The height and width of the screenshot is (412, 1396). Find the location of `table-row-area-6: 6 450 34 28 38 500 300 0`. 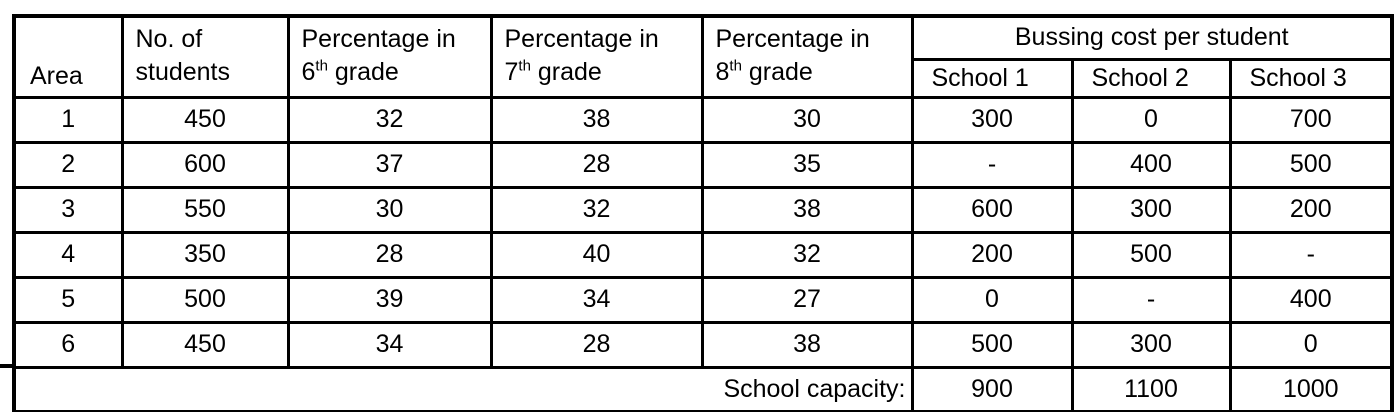

table-row-area-6: 6 450 34 28 38 500 300 0 is located at coordinates (703, 344).